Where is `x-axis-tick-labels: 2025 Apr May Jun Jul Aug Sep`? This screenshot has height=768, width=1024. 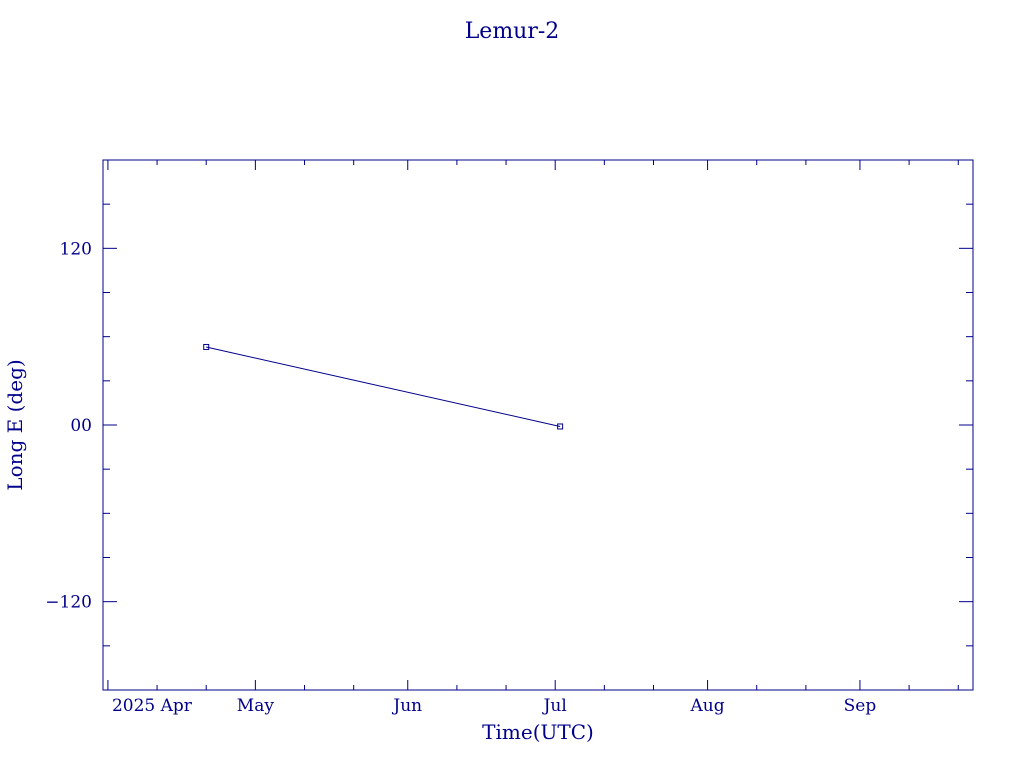 x-axis-tick-labels: 2025 Apr May Jun Jul Aug Sep is located at coordinates (494, 706).